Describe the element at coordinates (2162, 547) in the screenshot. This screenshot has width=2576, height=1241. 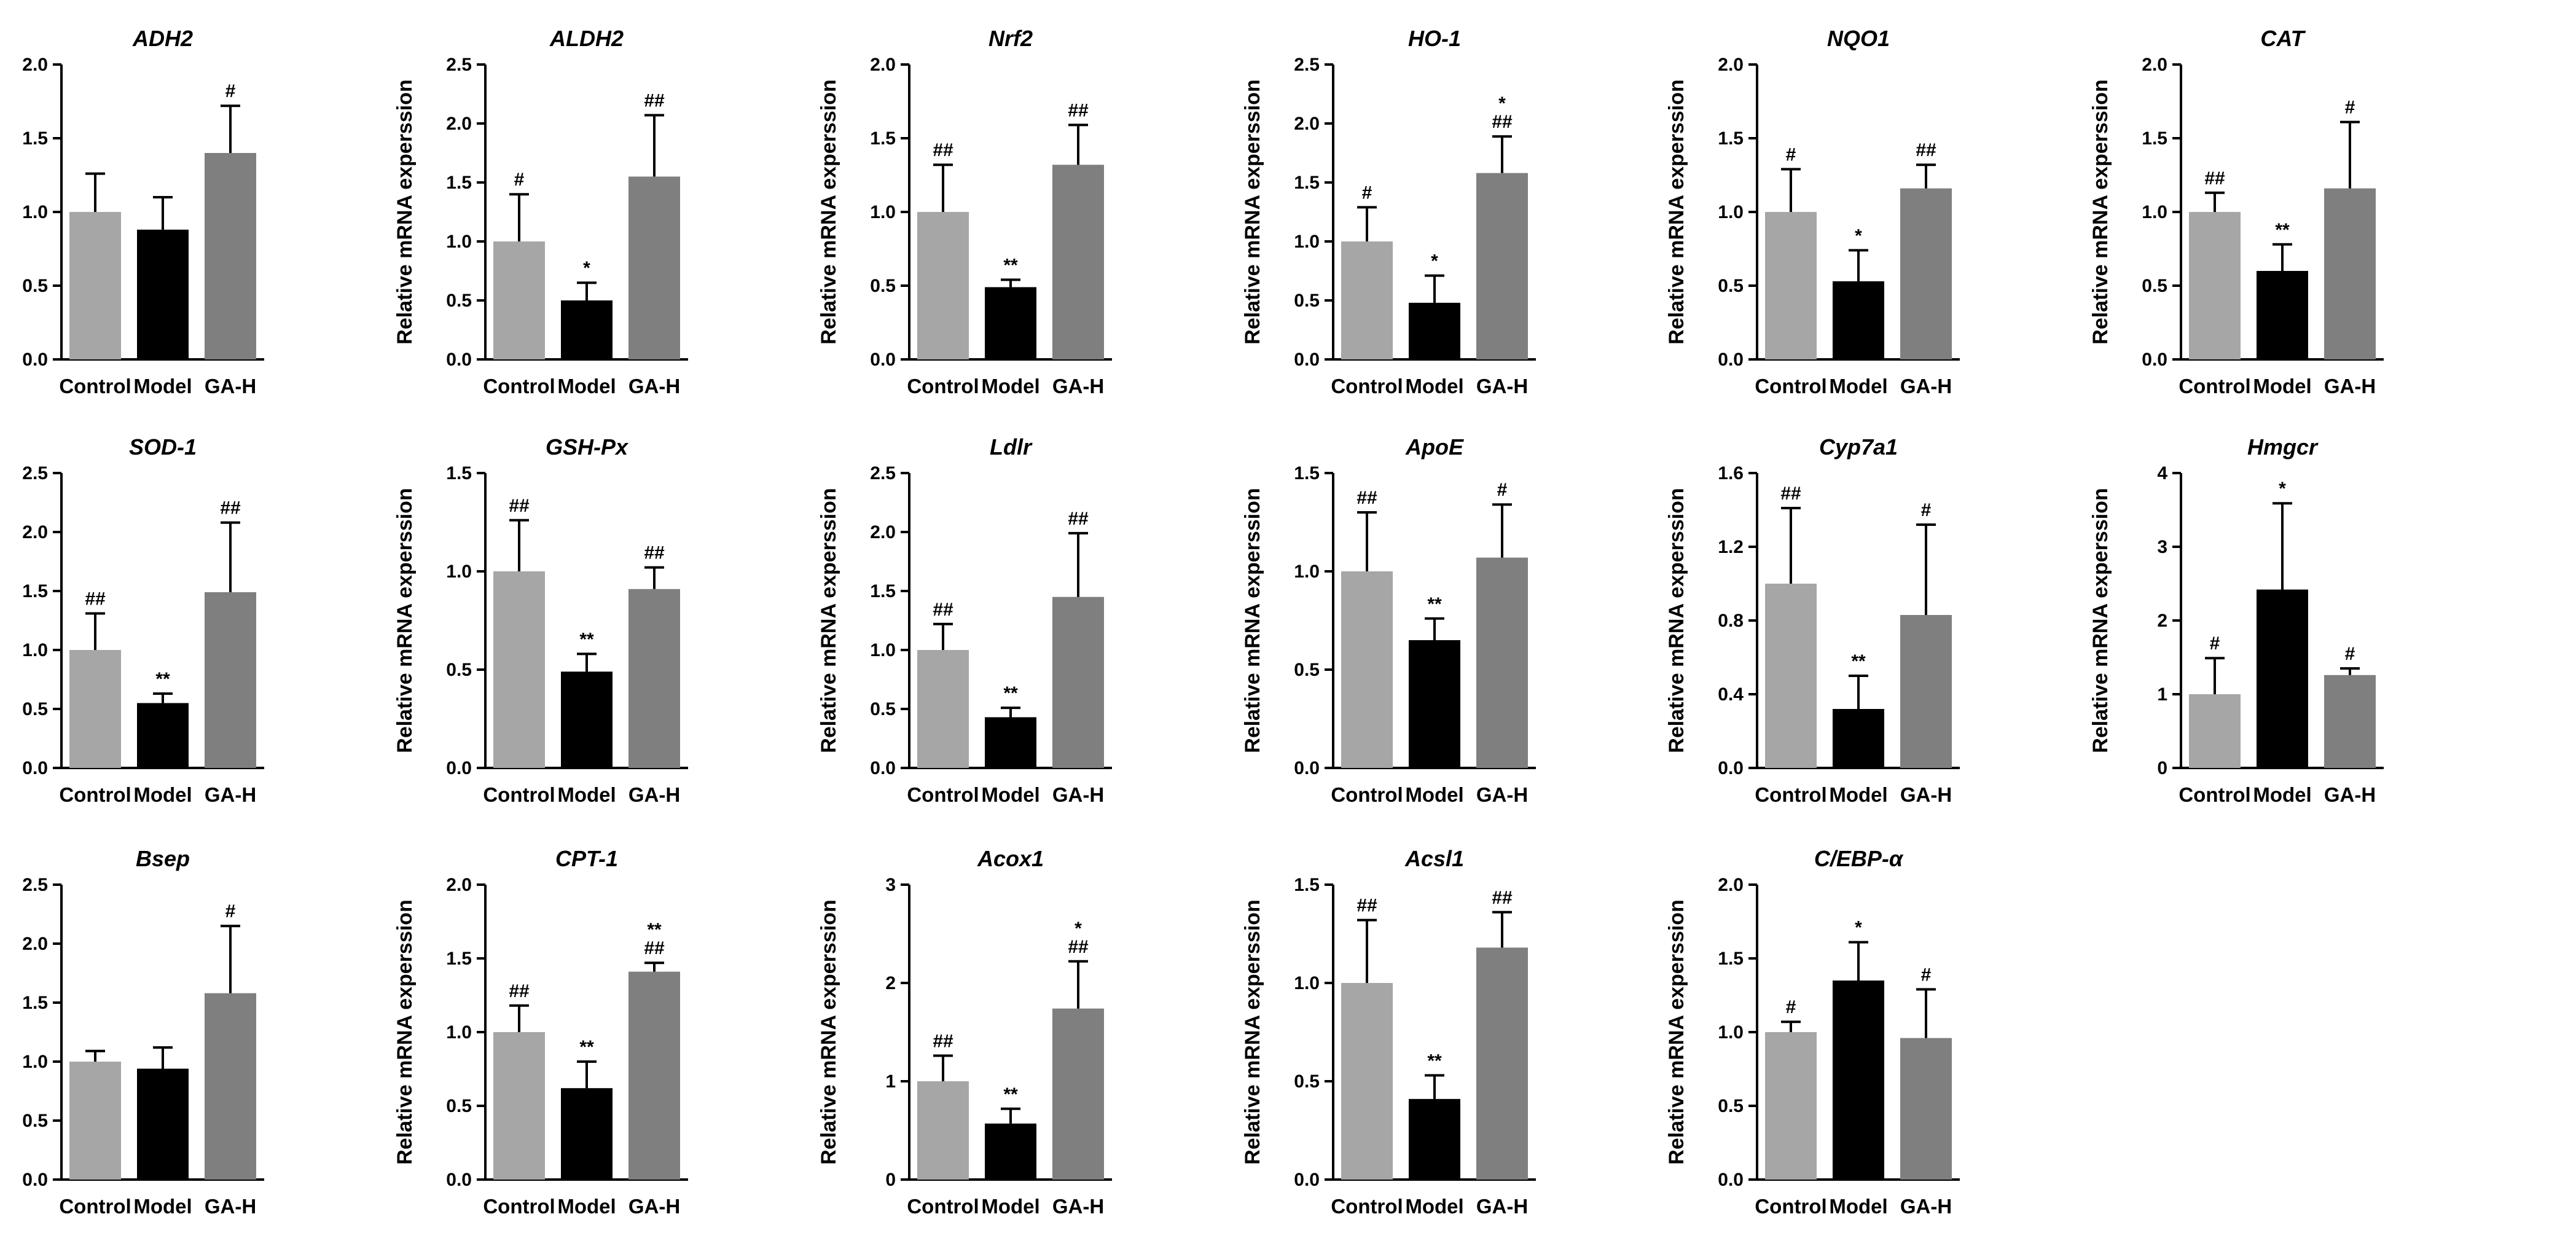
I see `y-tick-label: 3` at that location.